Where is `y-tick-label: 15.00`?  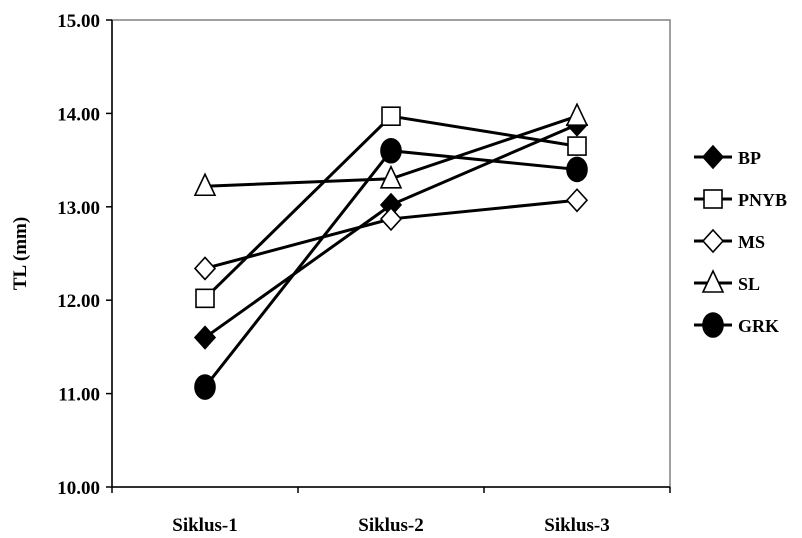
y-tick-label: 15.00 is located at coordinates (78, 21).